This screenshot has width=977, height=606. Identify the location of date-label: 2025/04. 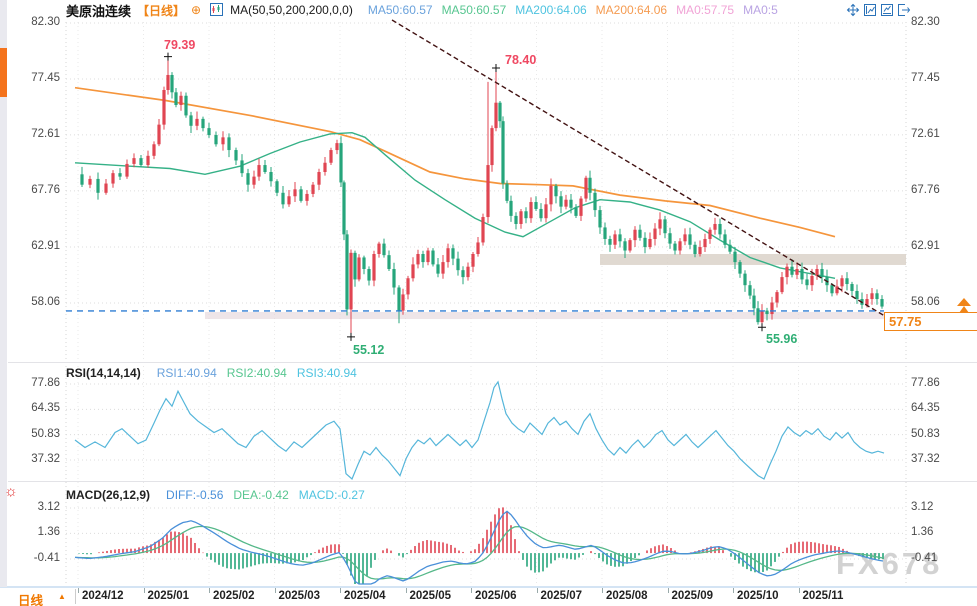
(365, 596).